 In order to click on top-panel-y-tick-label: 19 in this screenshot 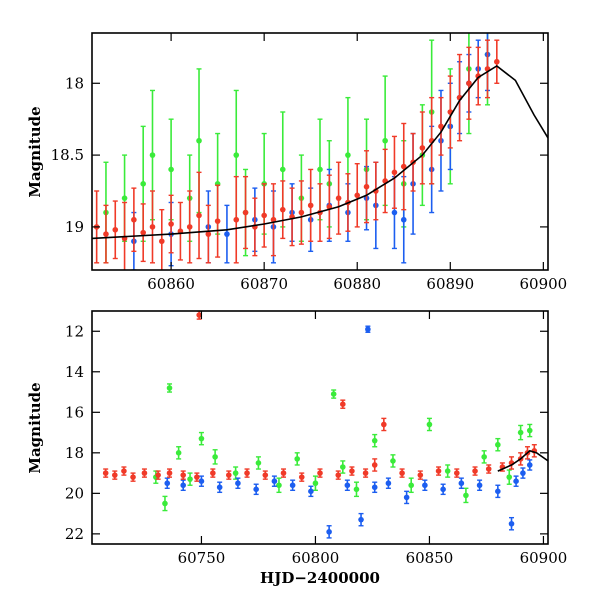, I will do `click(74, 227)`.